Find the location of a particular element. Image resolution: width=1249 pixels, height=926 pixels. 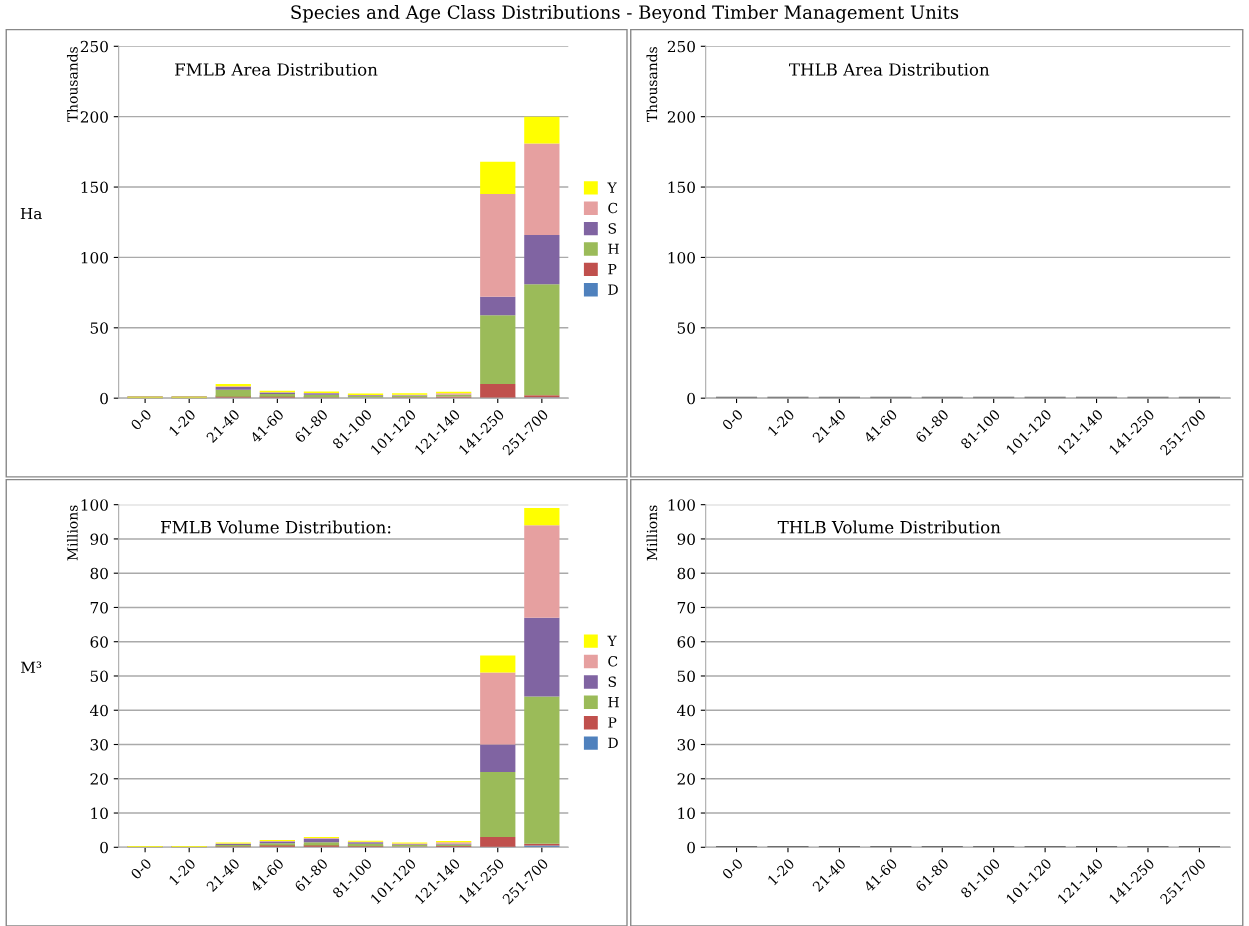

y-axis-title: Ha is located at coordinates (31, 213).